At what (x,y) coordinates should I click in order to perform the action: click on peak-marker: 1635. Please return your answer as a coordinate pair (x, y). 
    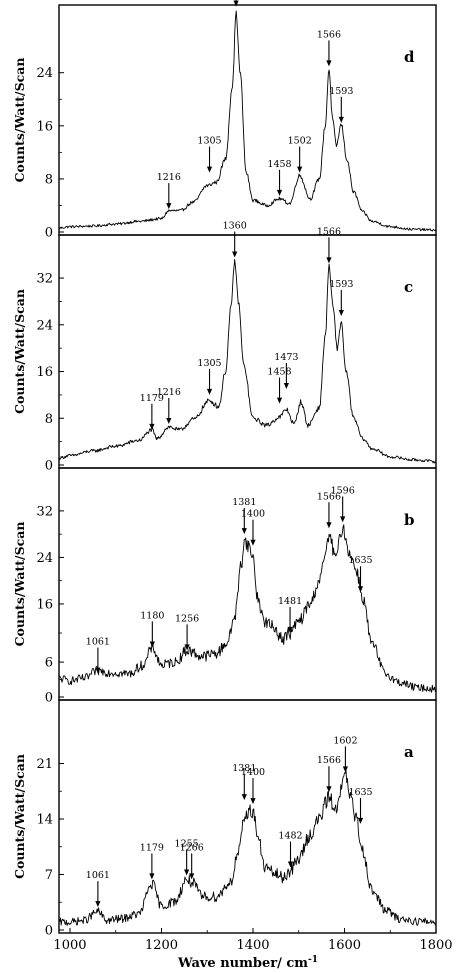
    Looking at the image, I should click on (360, 805).